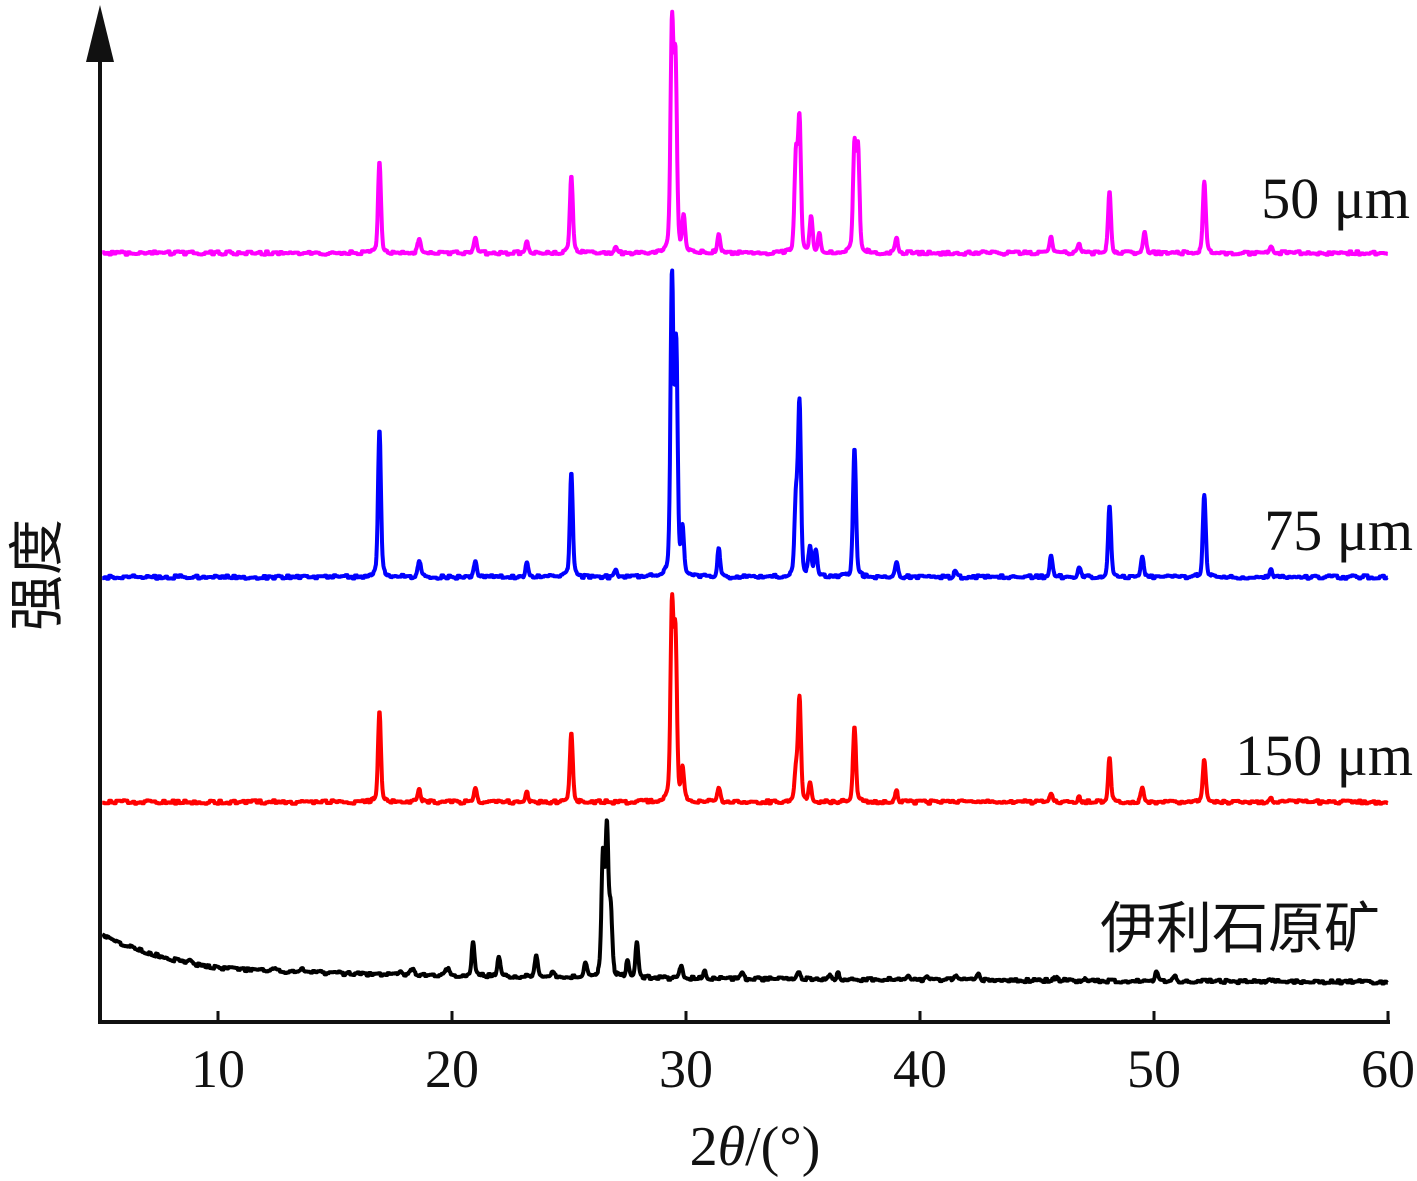 This screenshot has width=1417, height=1181. Describe the element at coordinates (100, 33) in the screenshot. I see `y-axis-arrow-icon` at that location.